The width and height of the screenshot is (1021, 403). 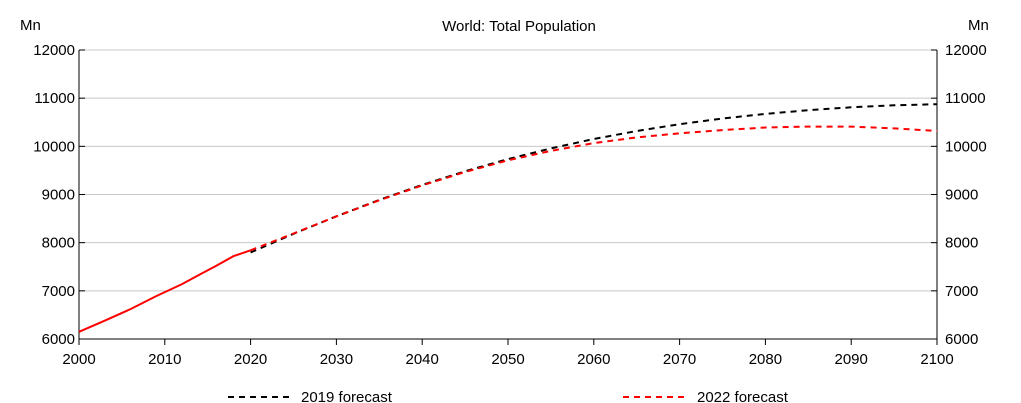 I want to click on y-tick-label-left: 6000, so click(x=58, y=339).